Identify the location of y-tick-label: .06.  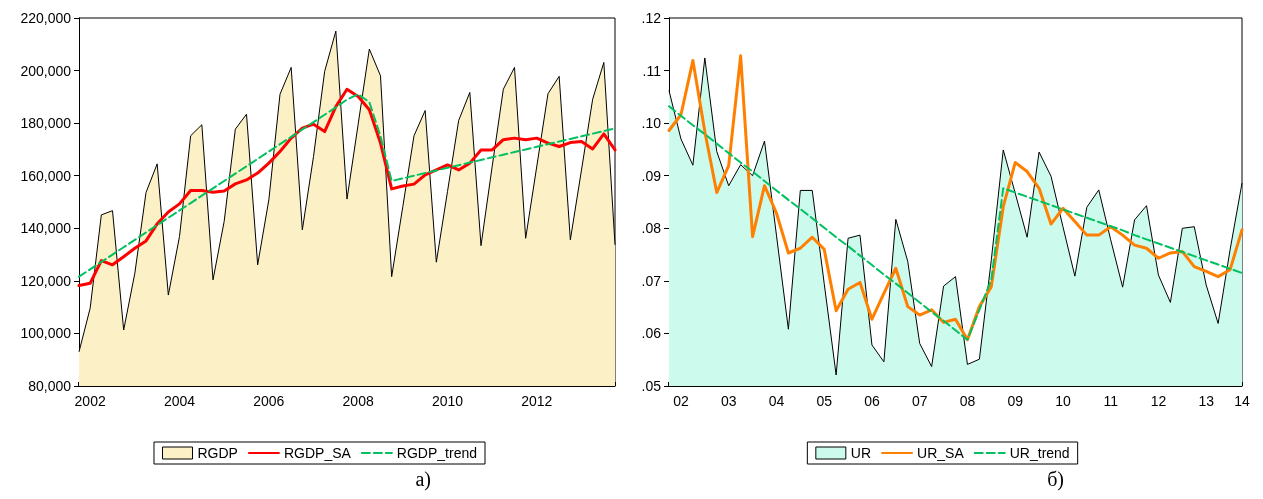
(651, 333).